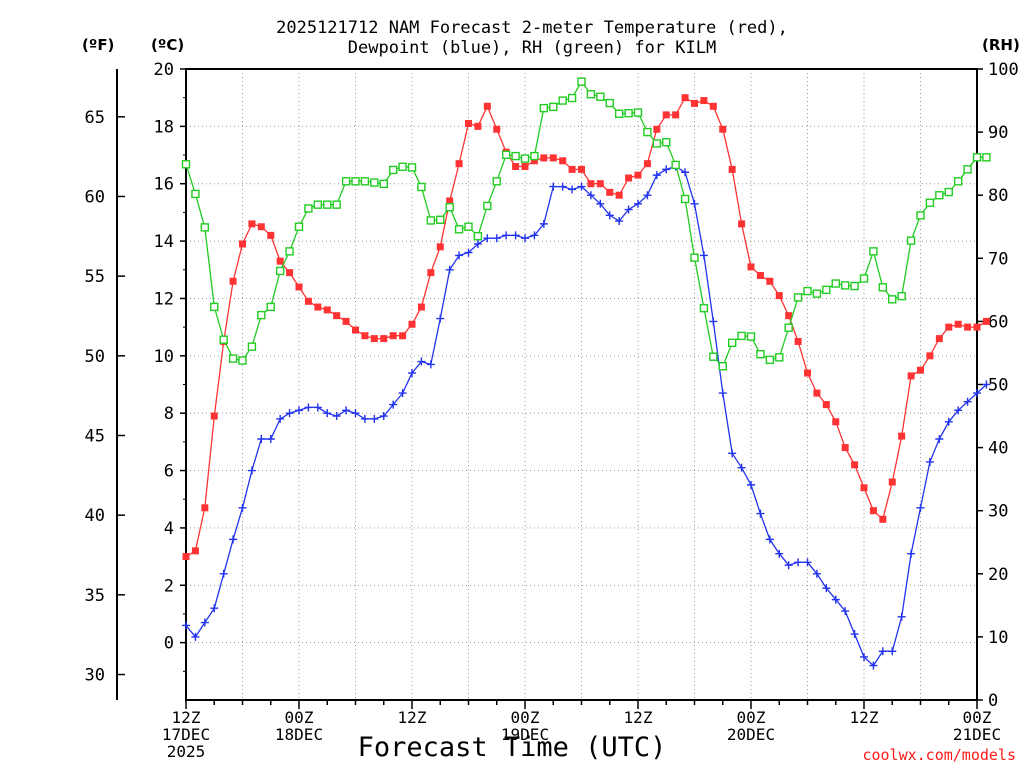  I want to click on celsius-tick-label: 4, so click(169, 529).